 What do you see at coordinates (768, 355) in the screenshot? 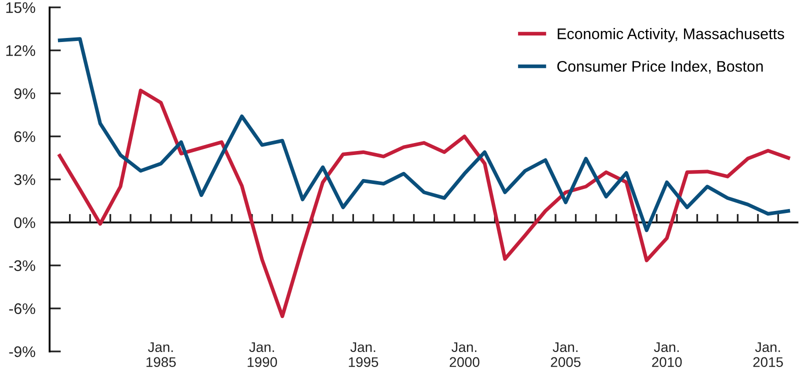
I see `x-tick-label: Jan. 2015` at bounding box center [768, 355].